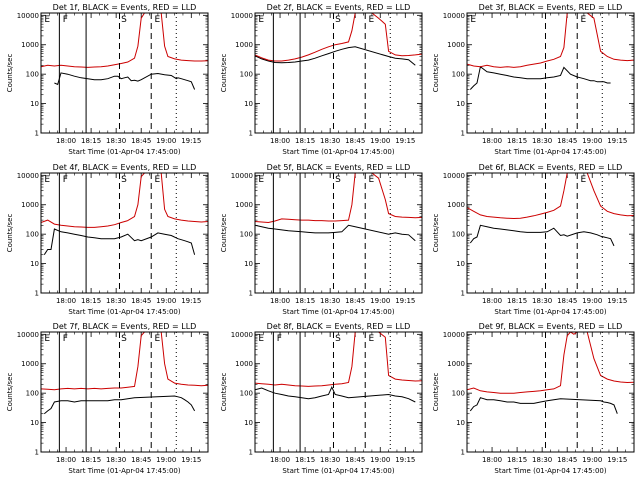 Image resolution: width=640 pixels, height=480 pixels. I want to click on panel-title: Det 7f, BLACK = Events, RED = LLD, so click(125, 326).